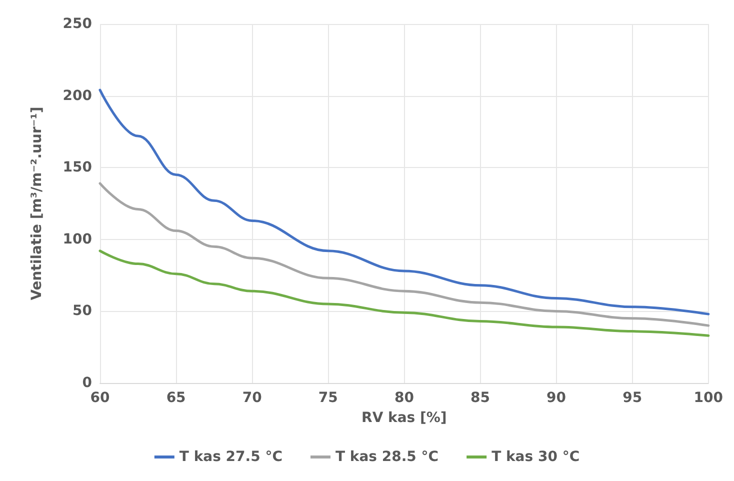 Image resolution: width=734 pixels, height=481 pixels. What do you see at coordinates (536, 457) in the screenshot?
I see `legend-label: T kas 30 °C` at bounding box center [536, 457].